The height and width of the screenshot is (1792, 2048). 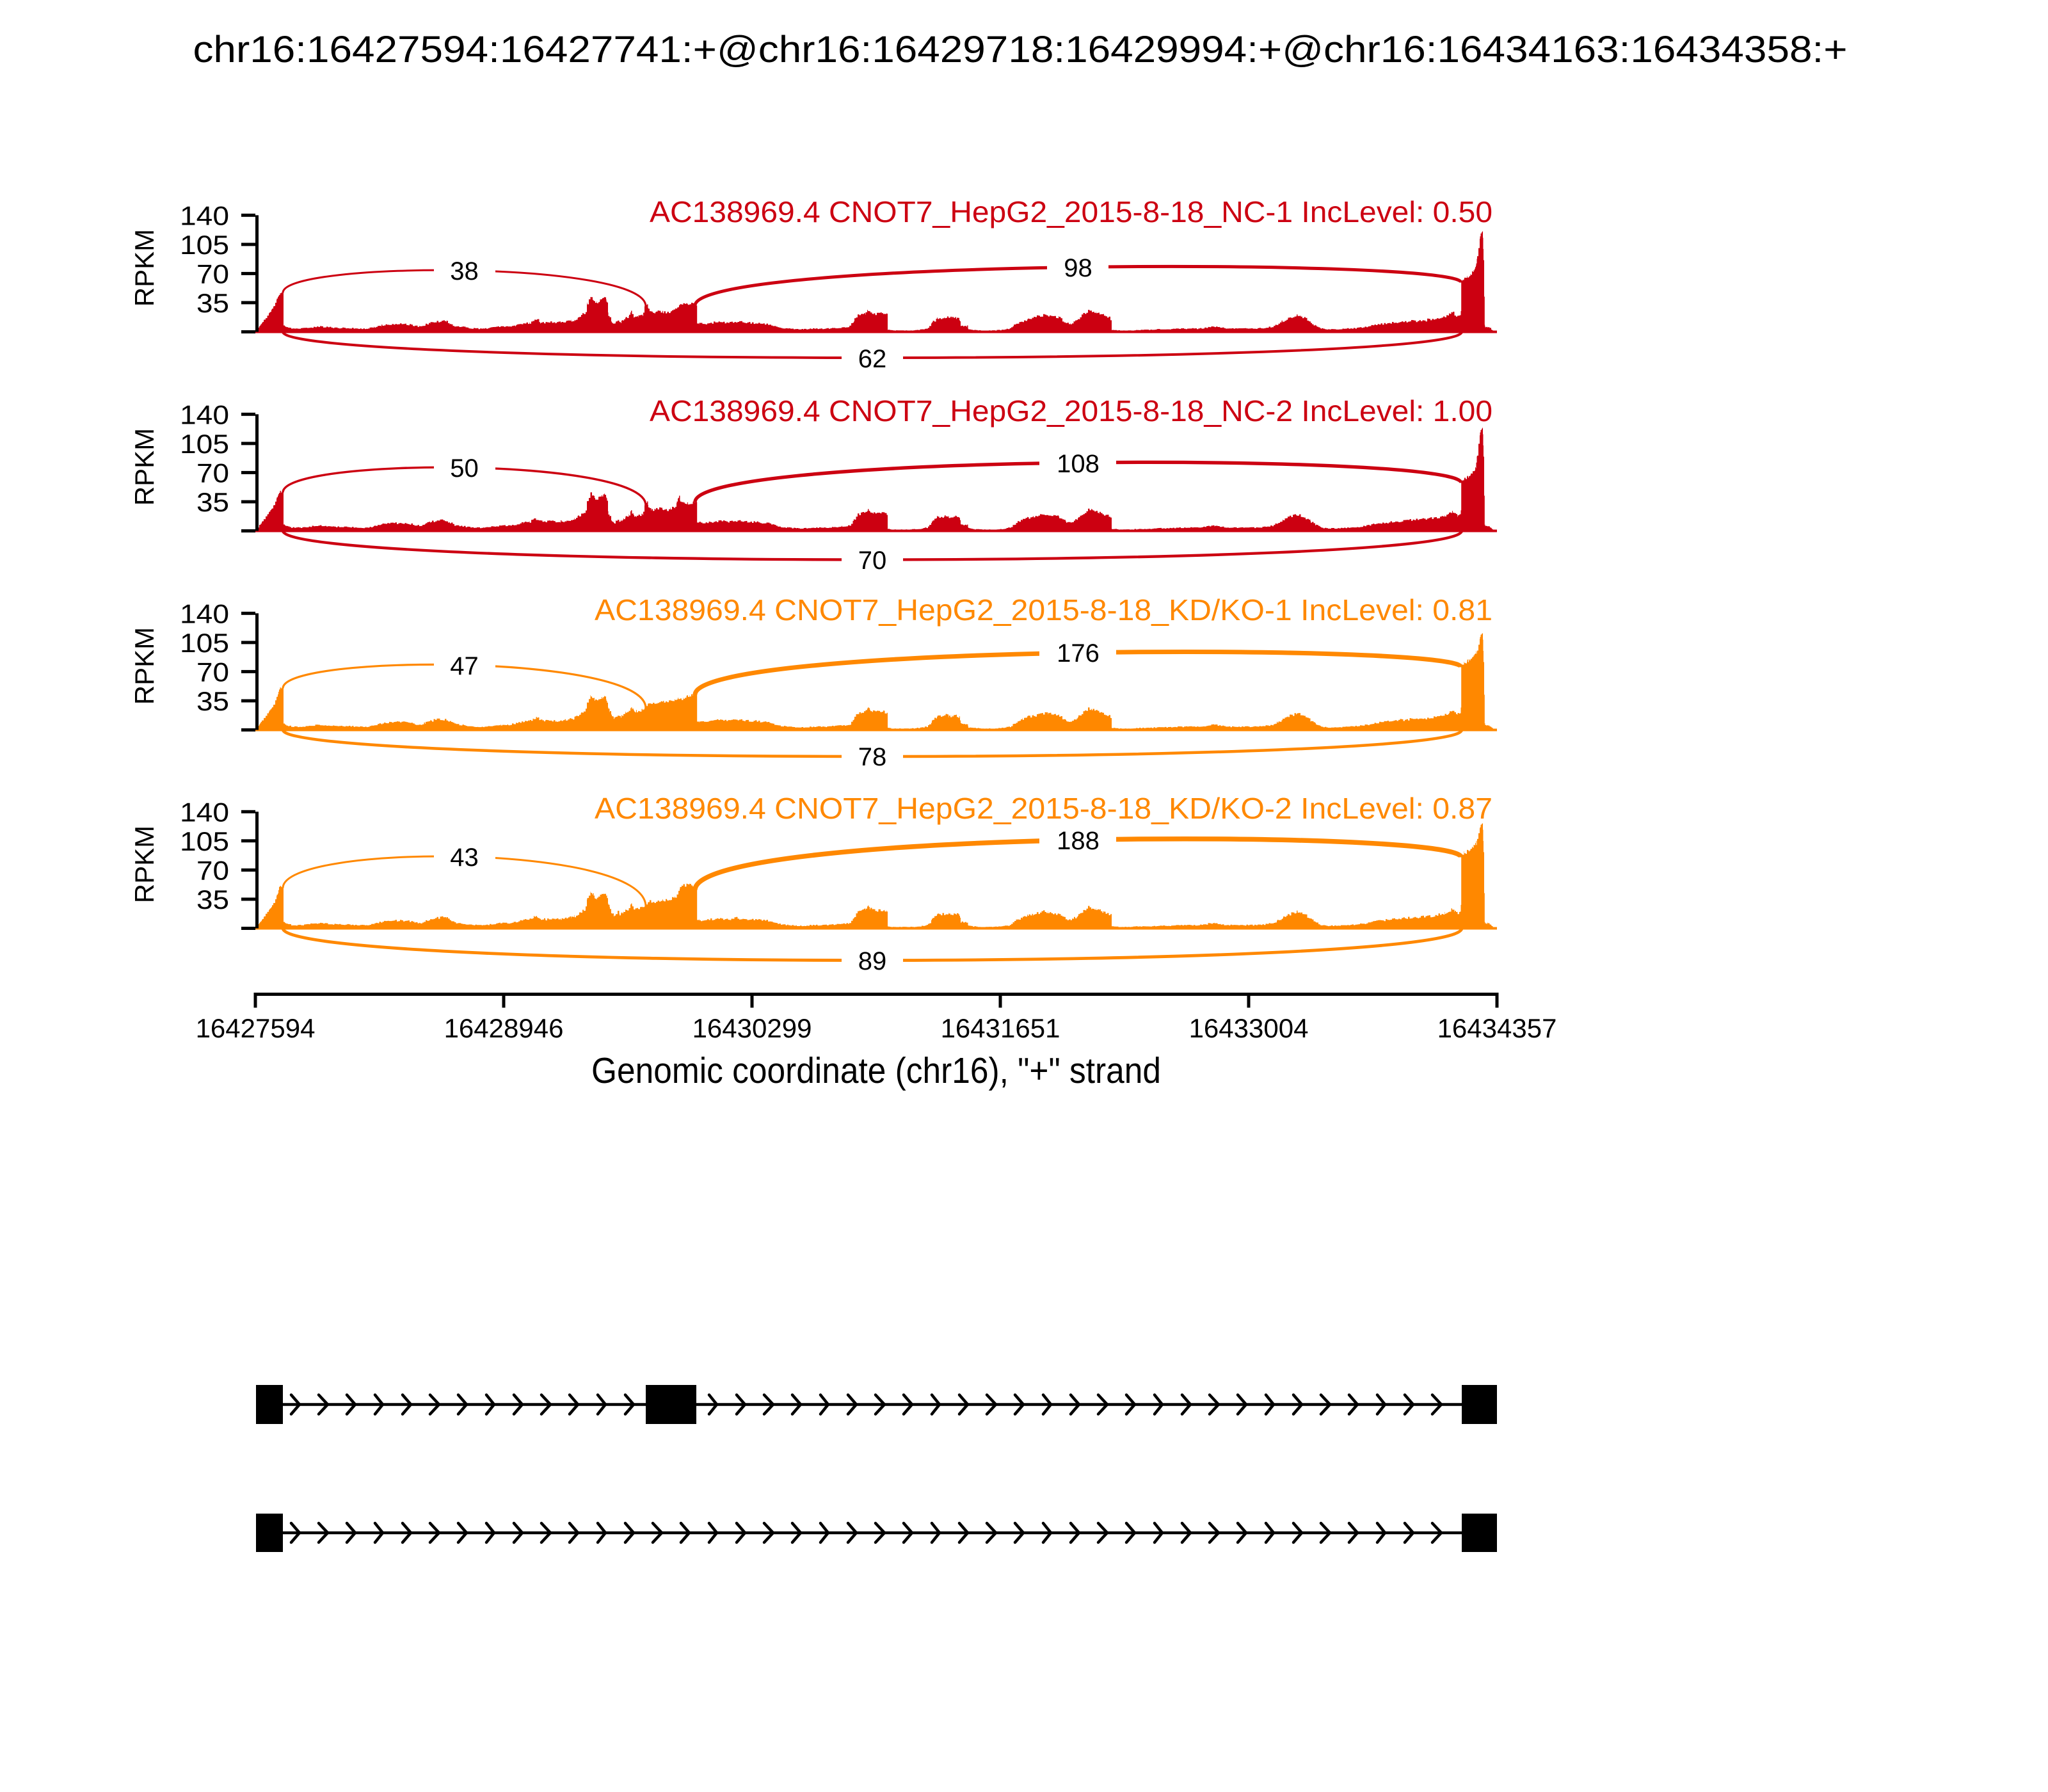 What do you see at coordinates (256, 1028) in the screenshot?
I see `svg-text: 16427594` at bounding box center [256, 1028].